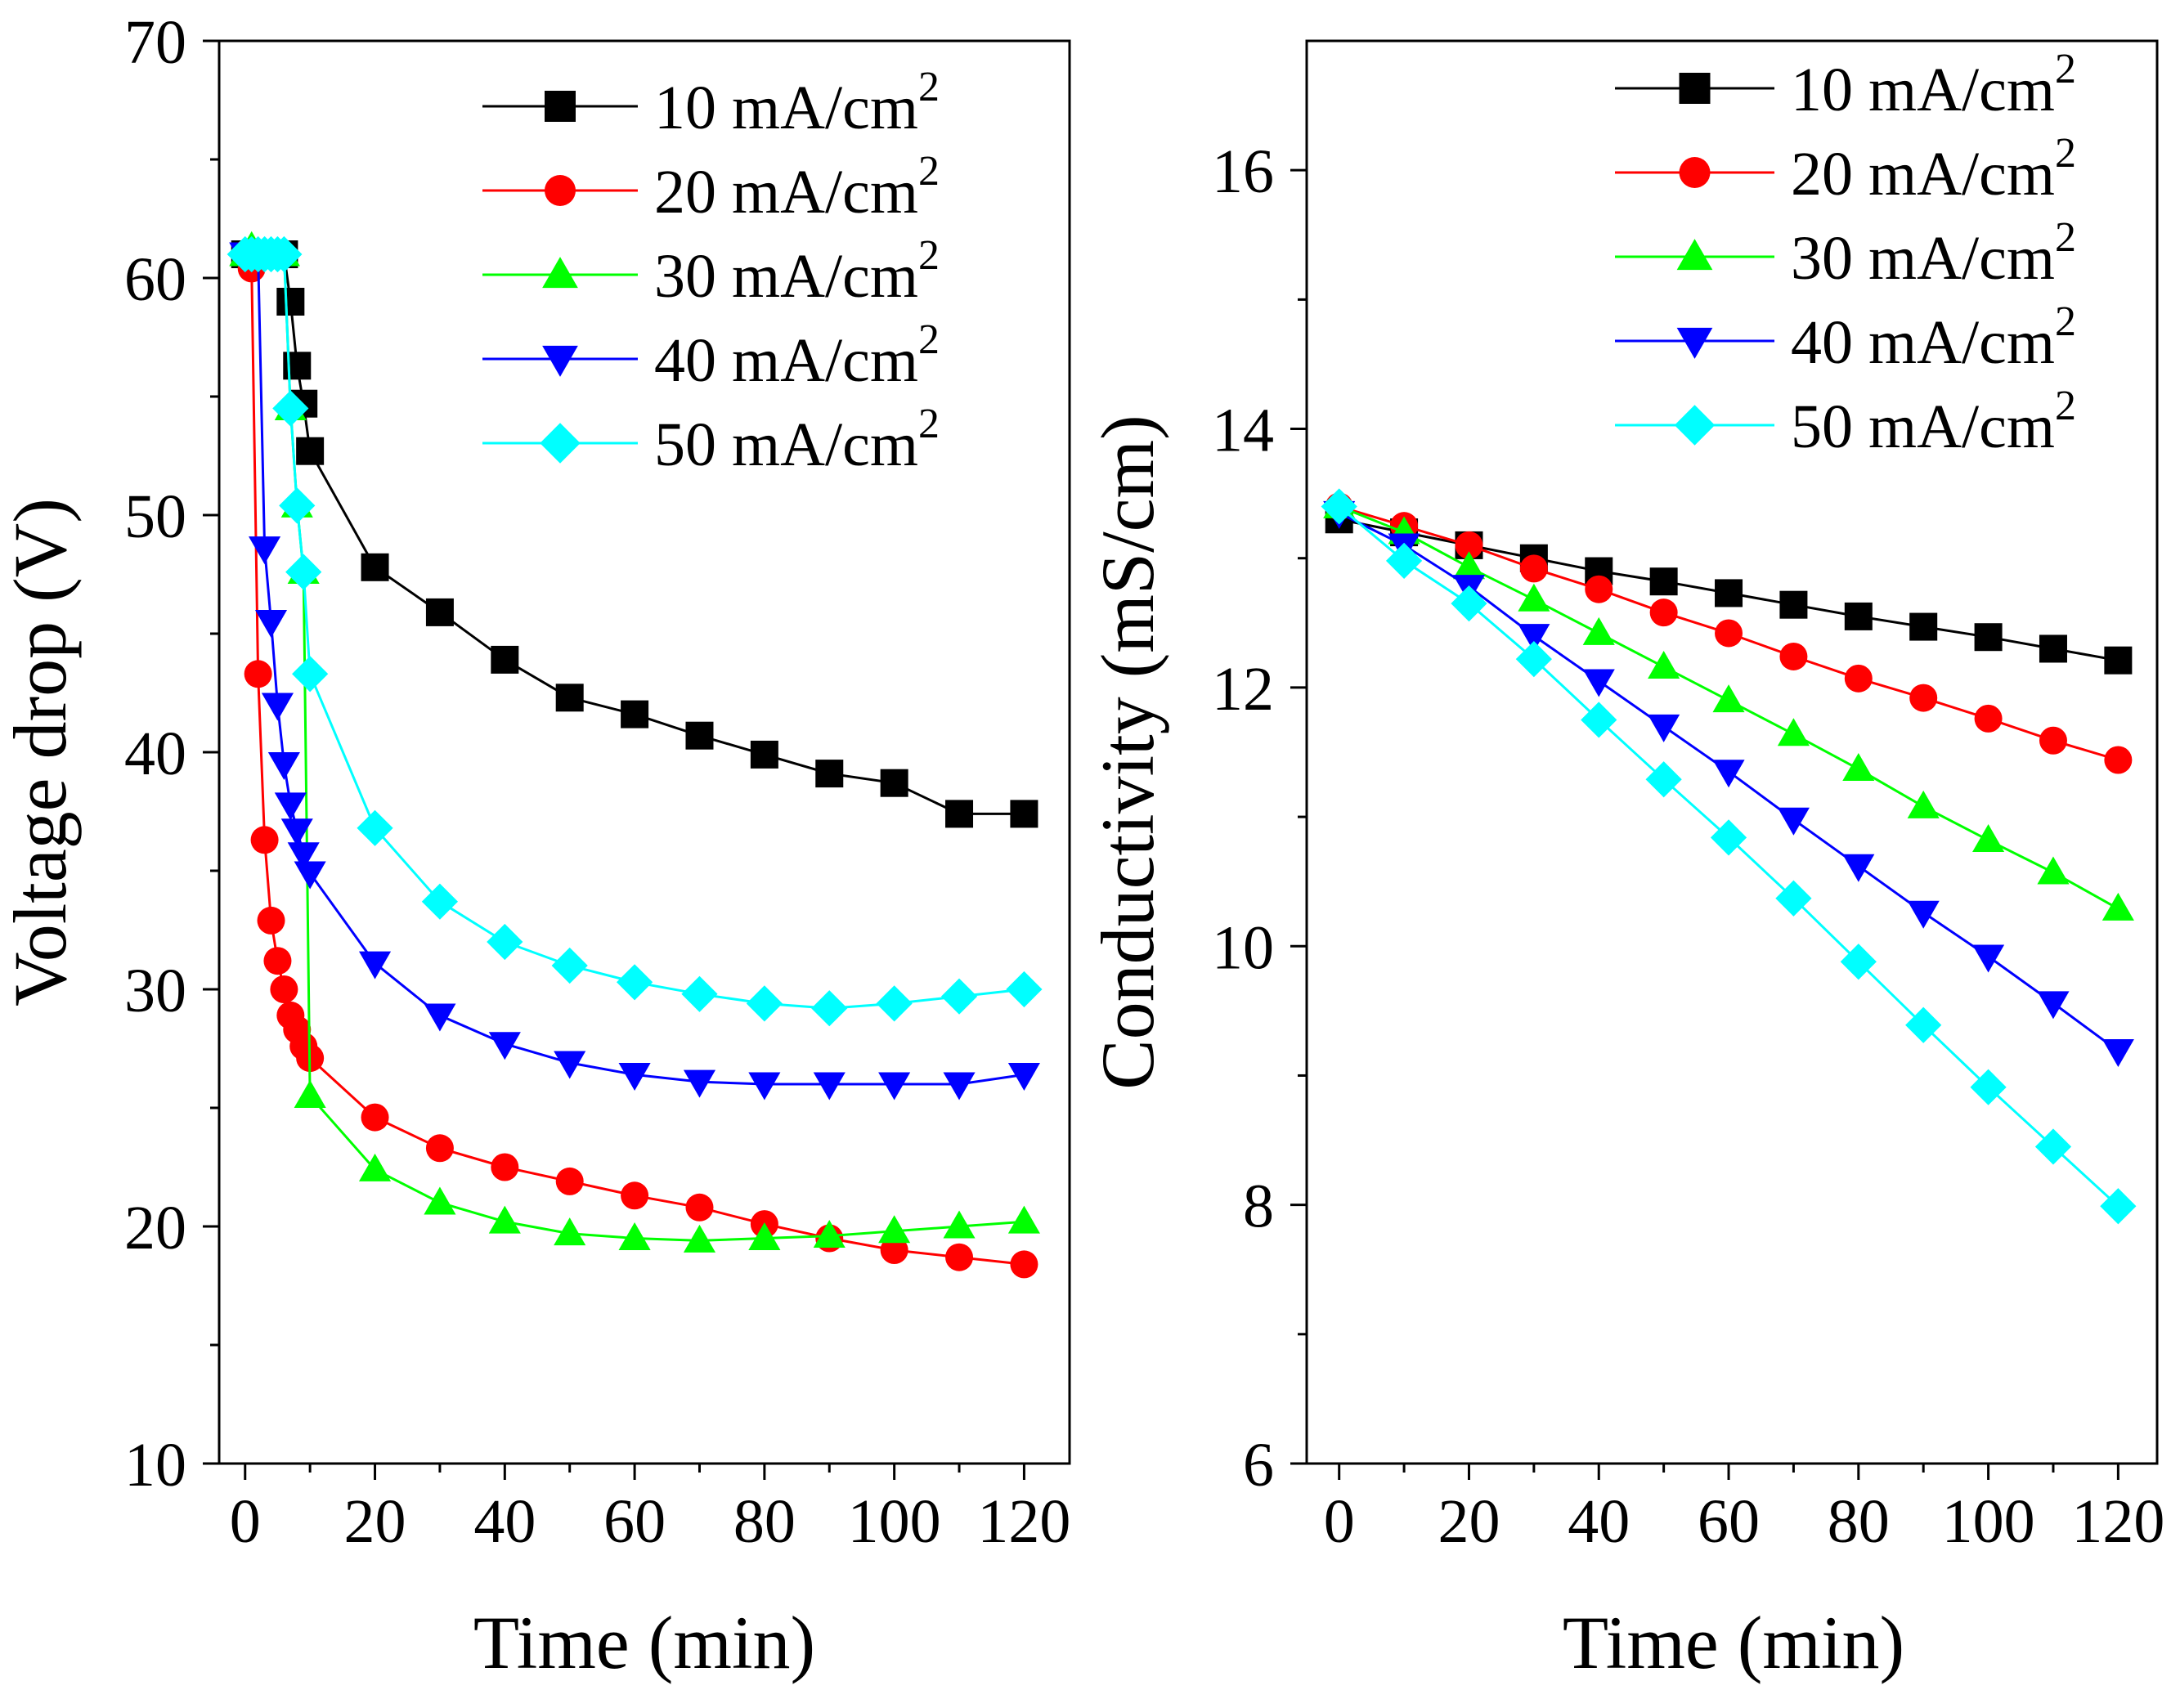 The height and width of the screenshot is (1708, 2180). What do you see at coordinates (797, 187) in the screenshot?
I see `legend-label: 20 mA/cm2` at bounding box center [797, 187].